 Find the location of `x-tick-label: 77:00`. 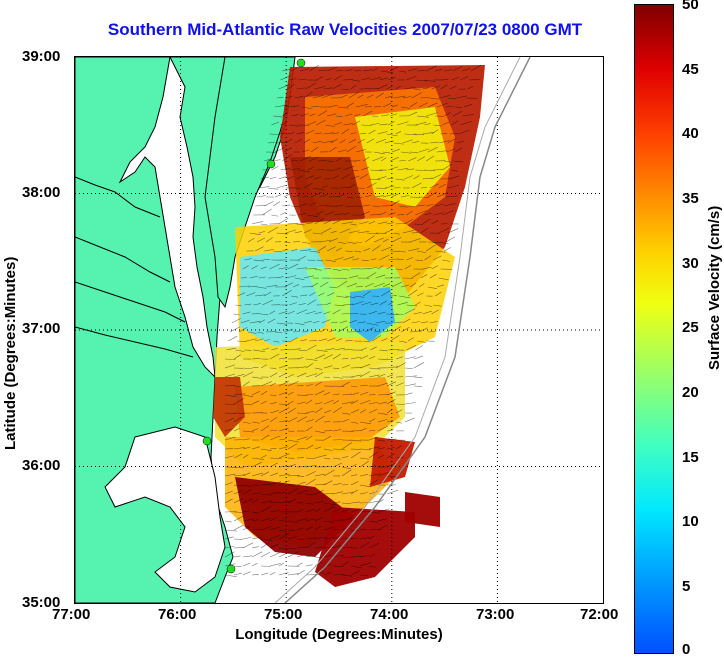

x-tick-label: 77:00 is located at coordinates (71, 614).